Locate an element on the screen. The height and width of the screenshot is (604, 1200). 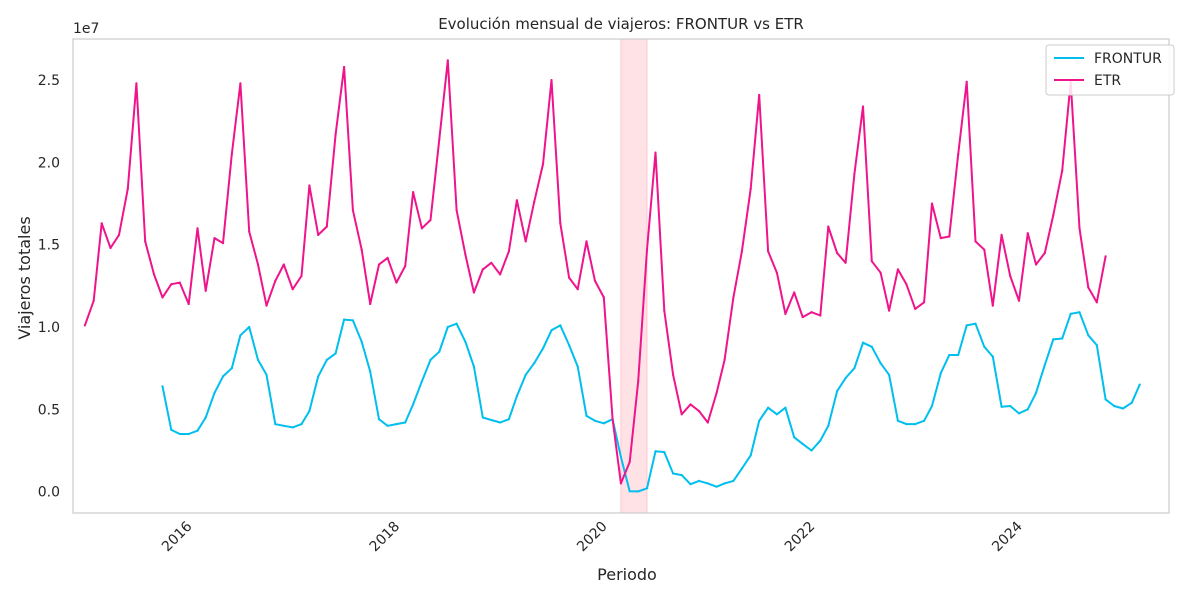
y-offset-text: 1e7 is located at coordinates (86, 29).